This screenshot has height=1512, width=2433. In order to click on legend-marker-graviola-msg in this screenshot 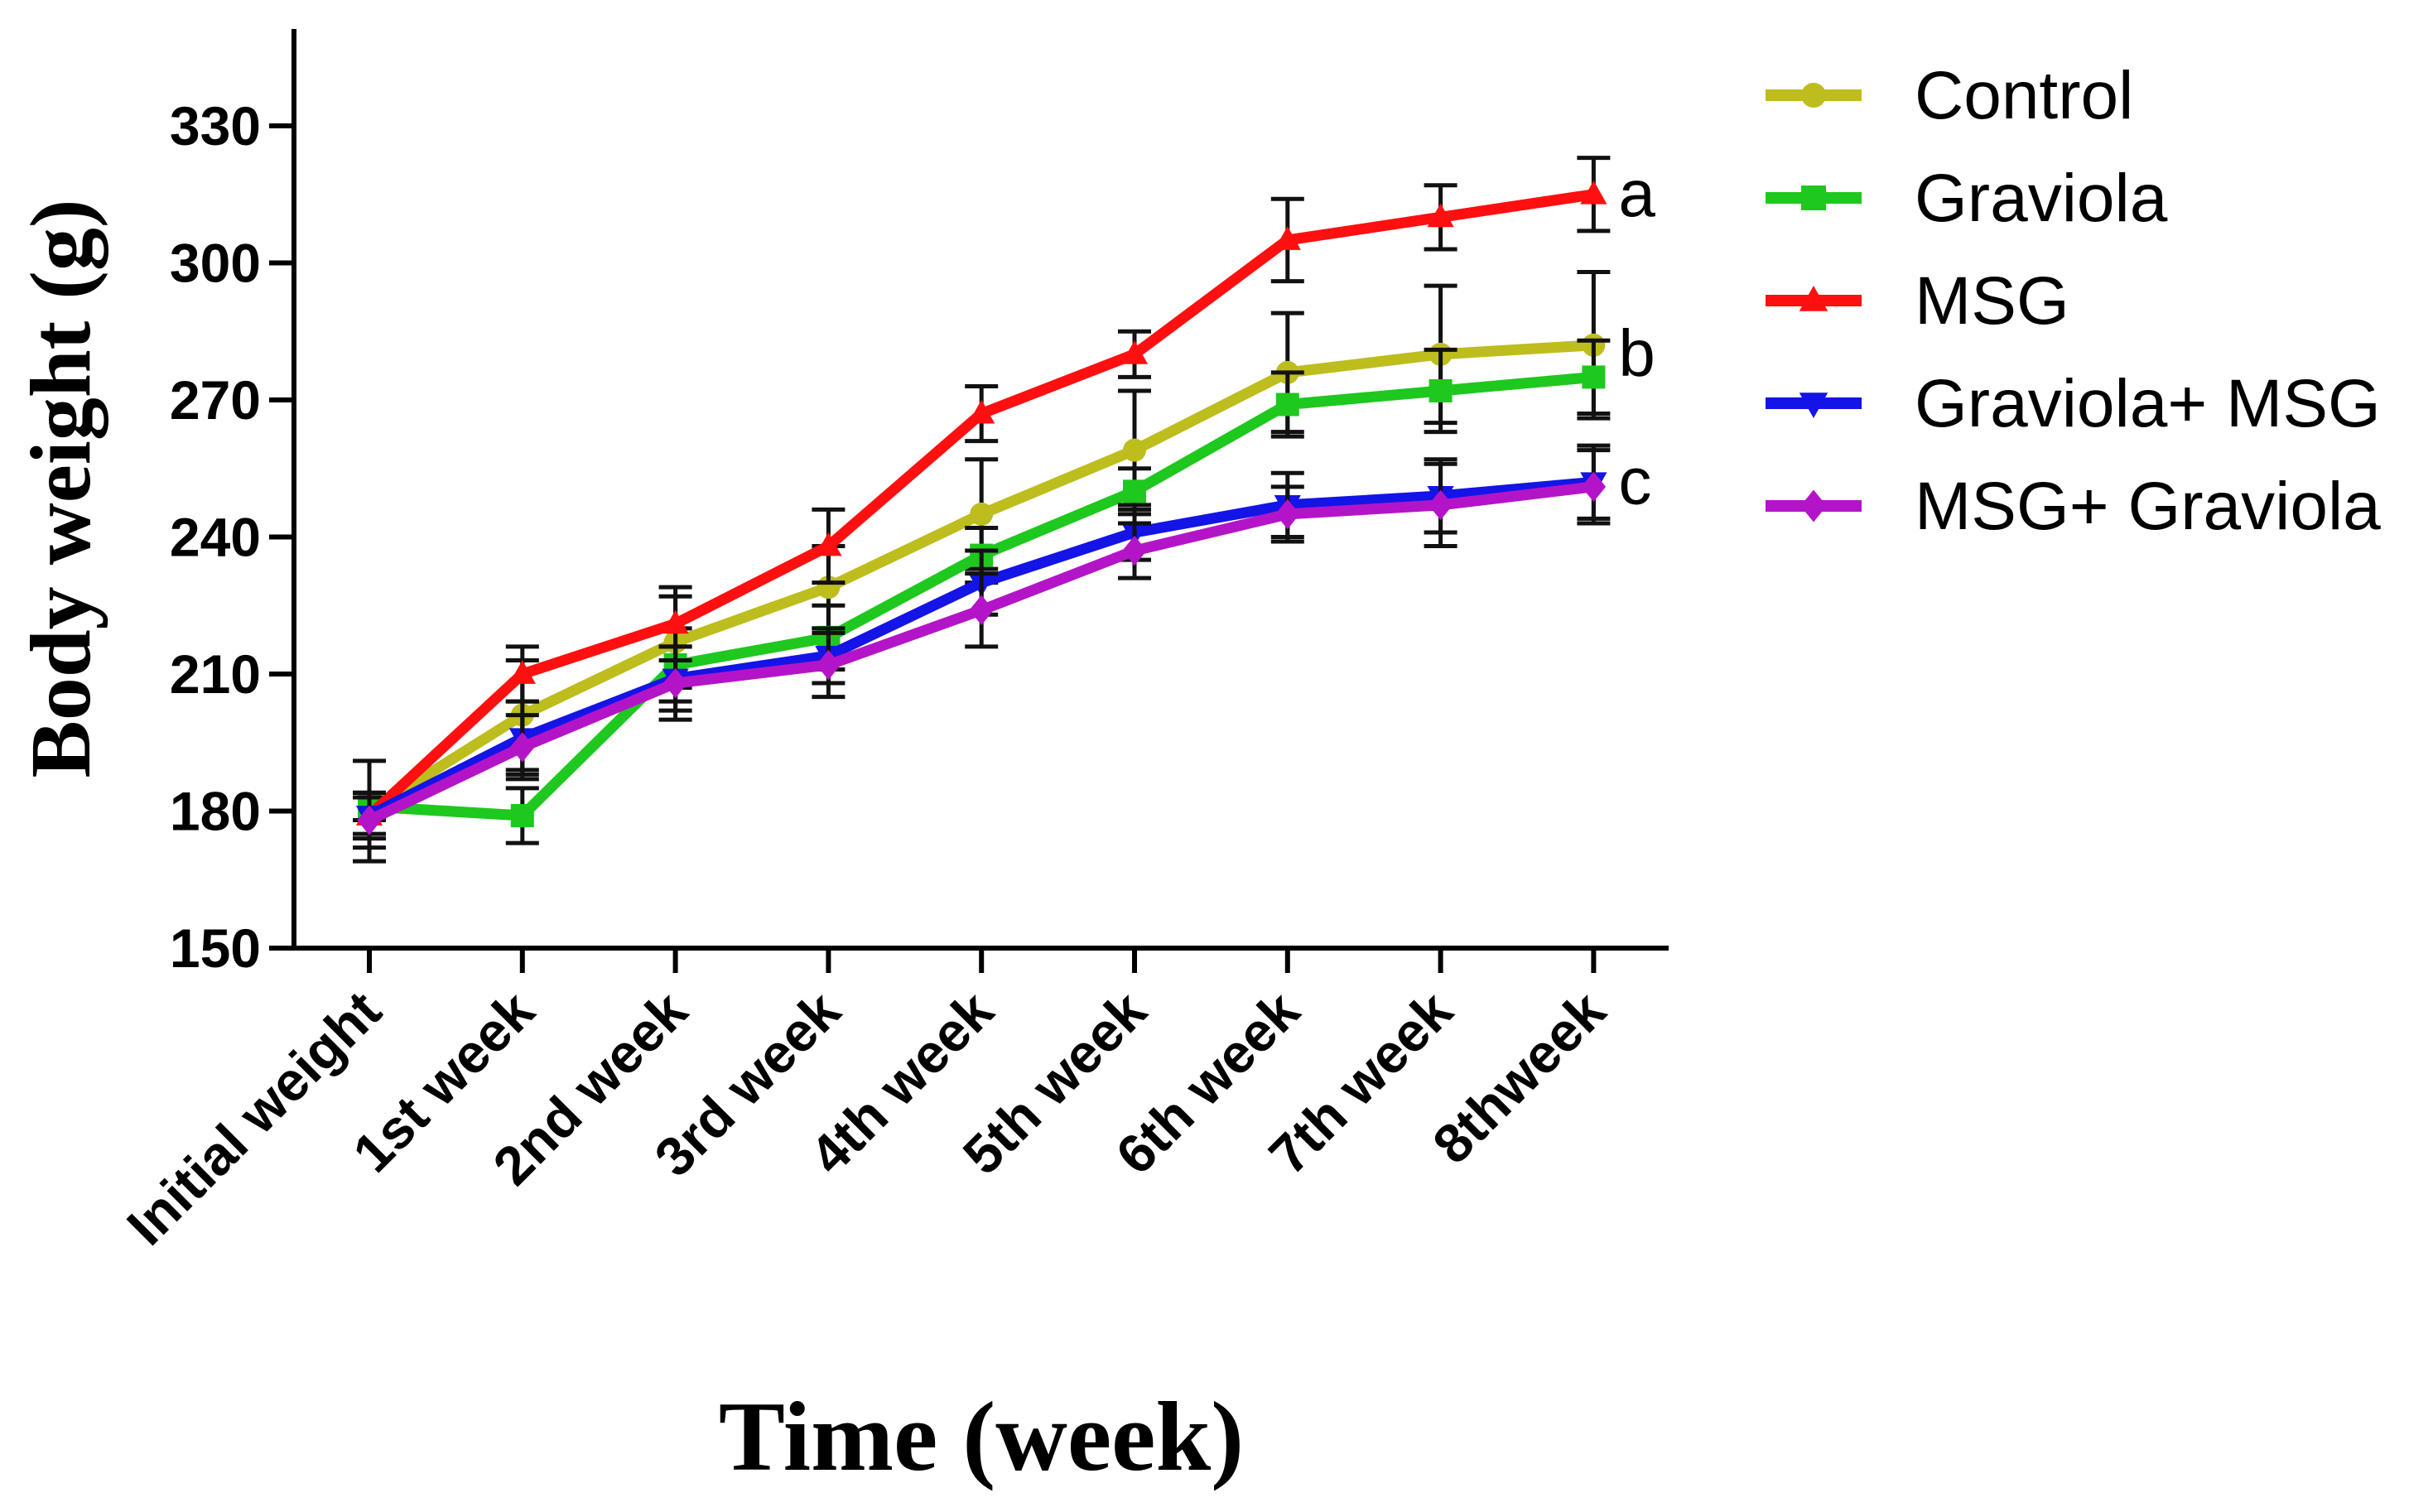, I will do `click(1813, 405)`.